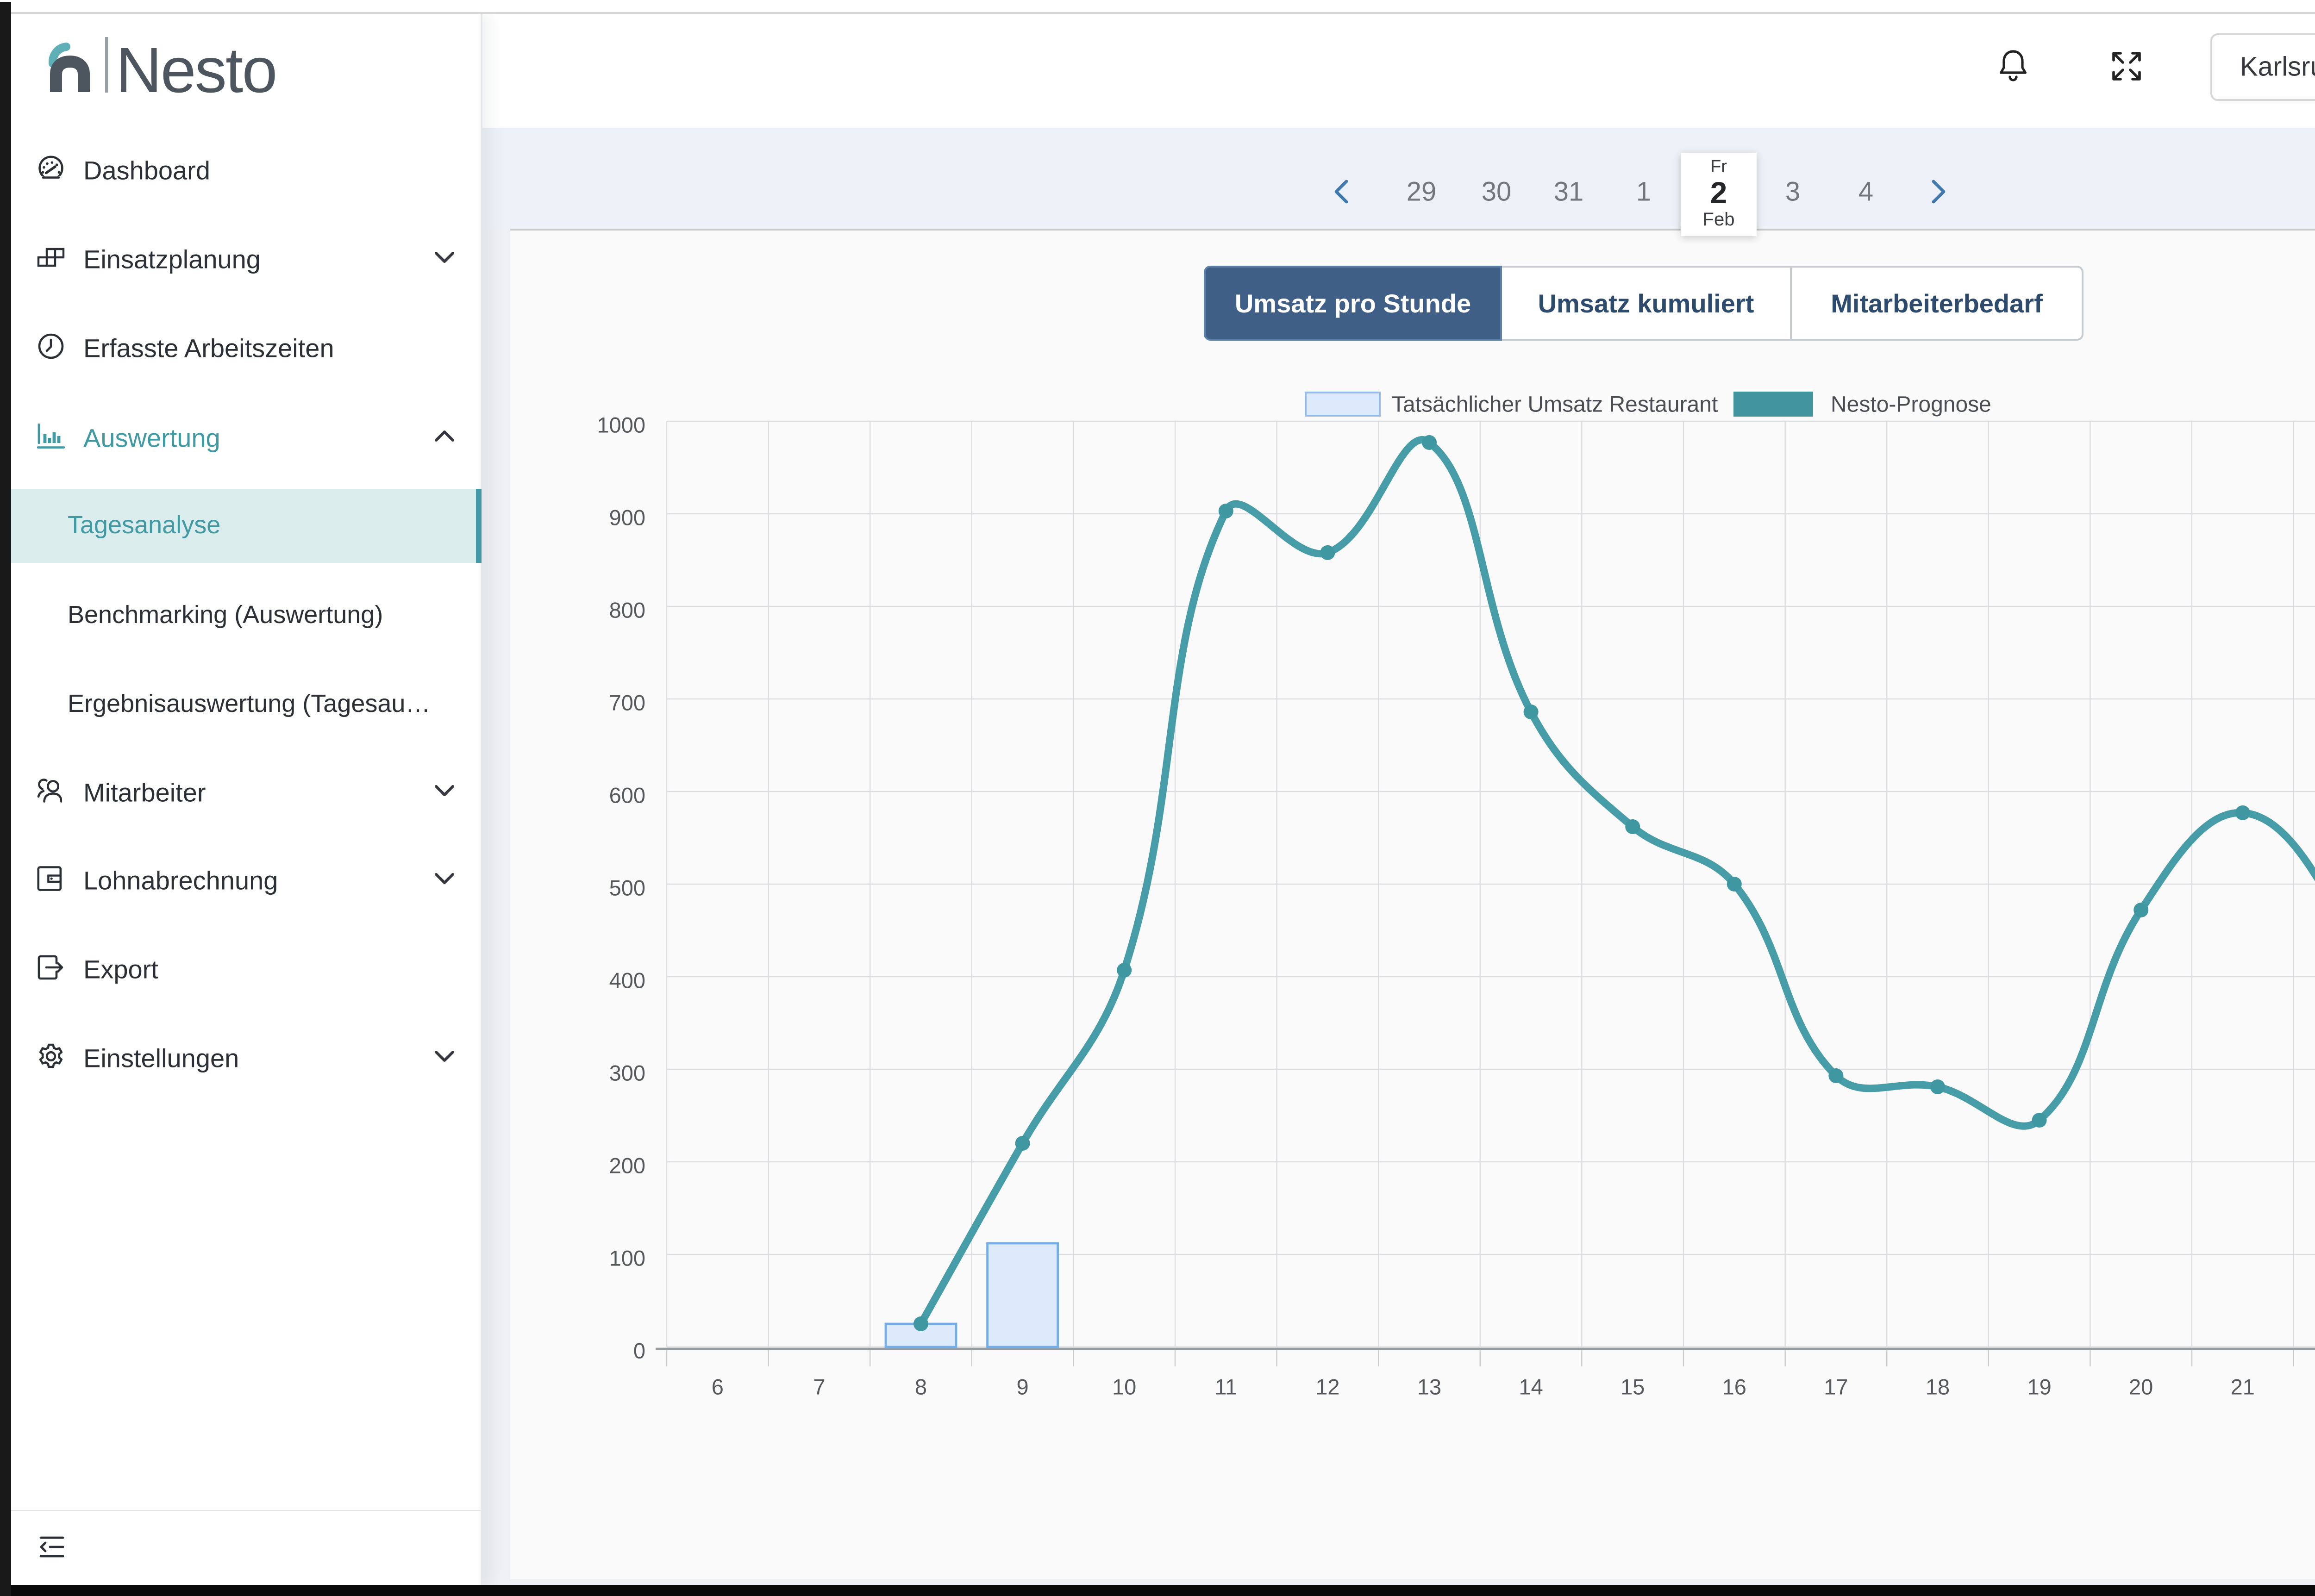 This screenshot has width=2315, height=1596. What do you see at coordinates (1836, 1387) in the screenshot?
I see `svg-text: 17` at bounding box center [1836, 1387].